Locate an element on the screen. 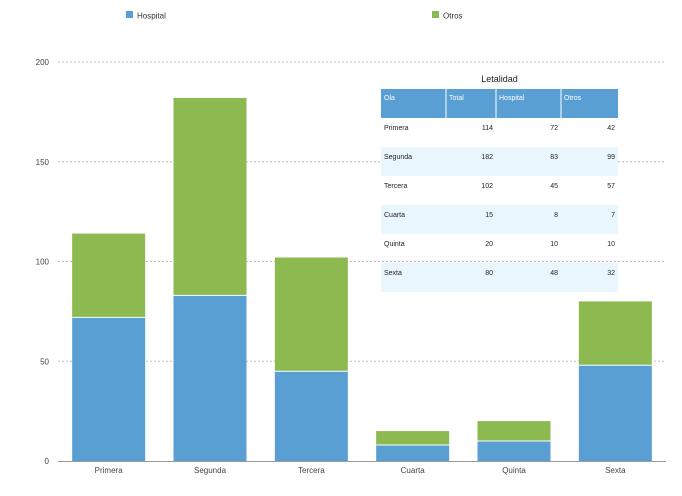  bar-hospital-sexta is located at coordinates (615, 413).